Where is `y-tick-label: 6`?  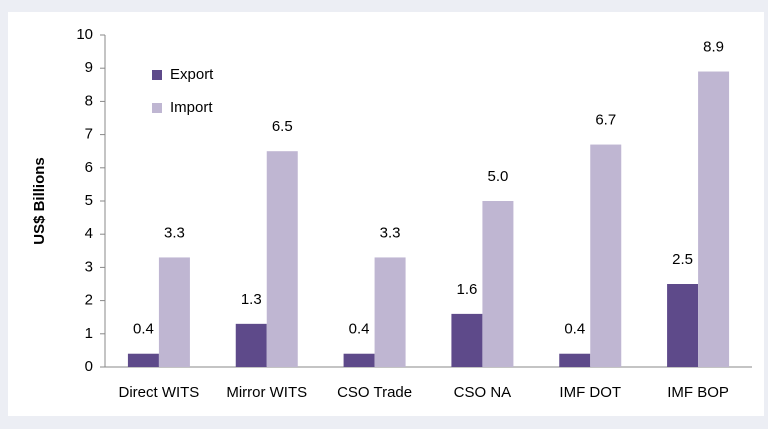 y-tick-label: 6 is located at coordinates (89, 167).